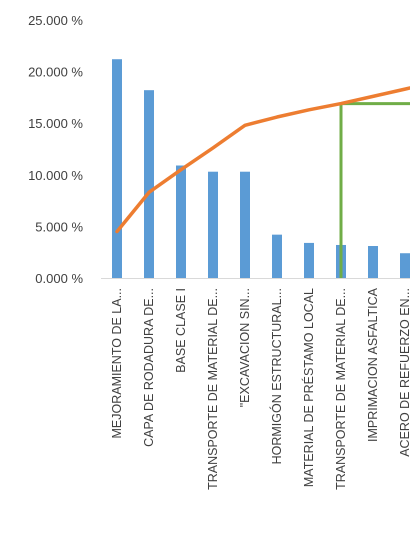 Image resolution: width=410 pixels, height=540 pixels. I want to click on y-tick-label: 10.000 %, so click(55, 175).